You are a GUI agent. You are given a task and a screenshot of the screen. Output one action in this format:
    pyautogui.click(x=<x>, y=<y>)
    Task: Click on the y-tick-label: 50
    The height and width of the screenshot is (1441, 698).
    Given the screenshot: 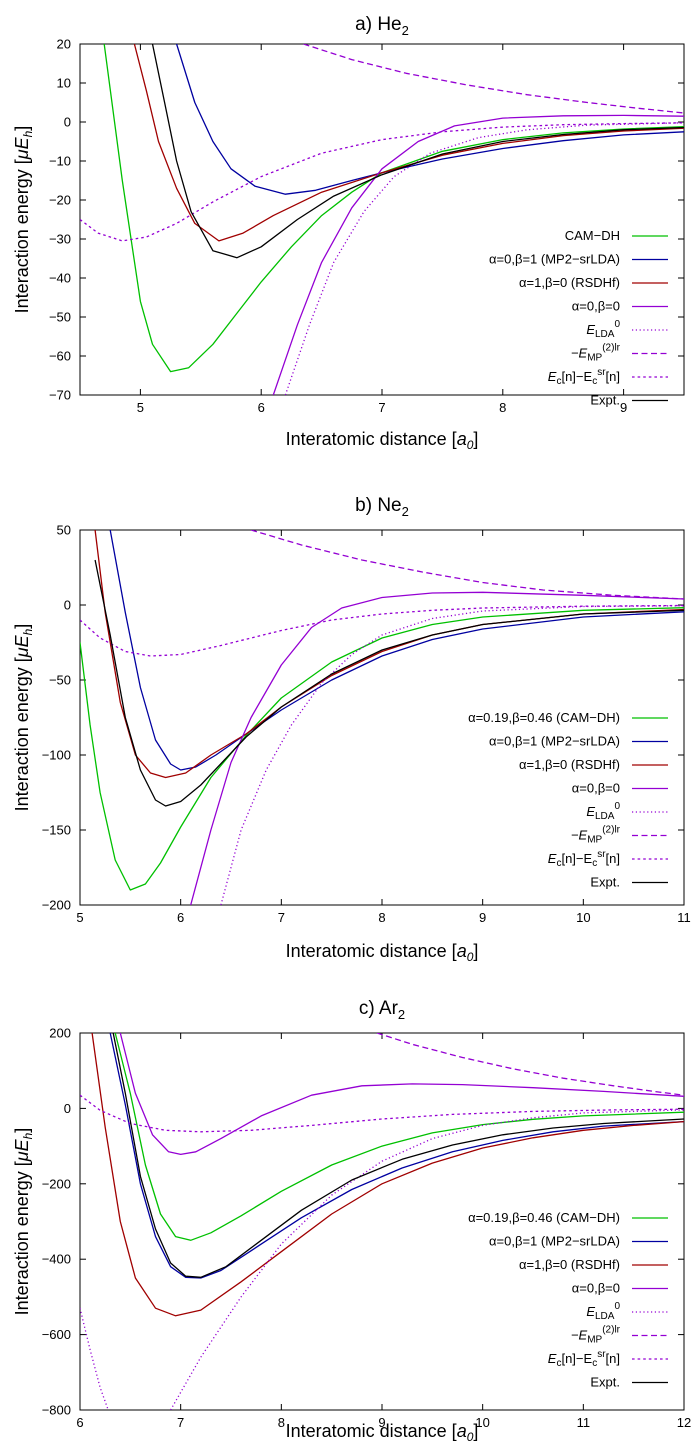 What is the action you would take?
    pyautogui.click(x=64, y=530)
    